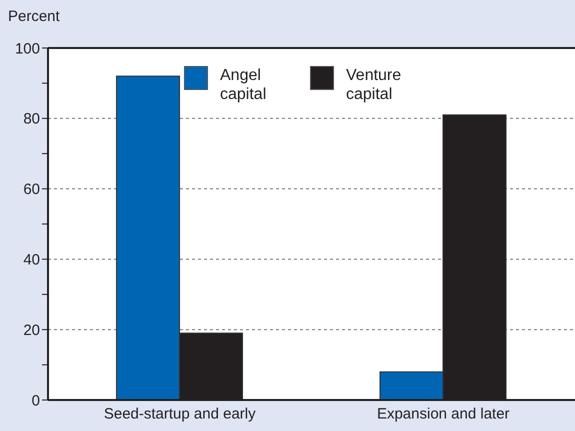 Image resolution: width=575 pixels, height=431 pixels. Describe the element at coordinates (374, 85) in the screenshot. I see `legend-label: Venture capital` at that location.